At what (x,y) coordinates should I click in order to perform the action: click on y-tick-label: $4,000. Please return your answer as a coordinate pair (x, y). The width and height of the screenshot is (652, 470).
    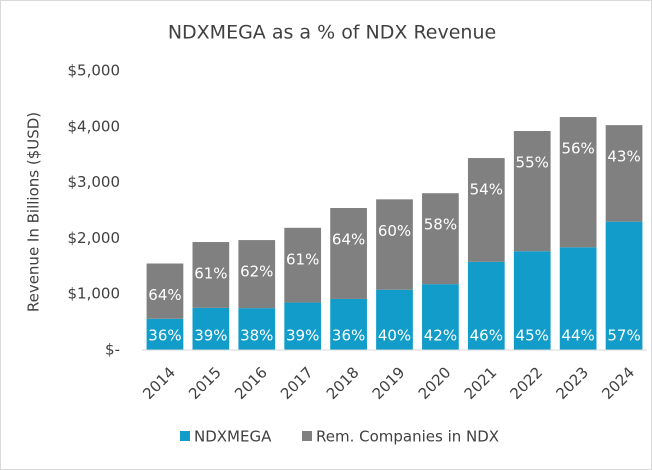
    Looking at the image, I should click on (94, 126).